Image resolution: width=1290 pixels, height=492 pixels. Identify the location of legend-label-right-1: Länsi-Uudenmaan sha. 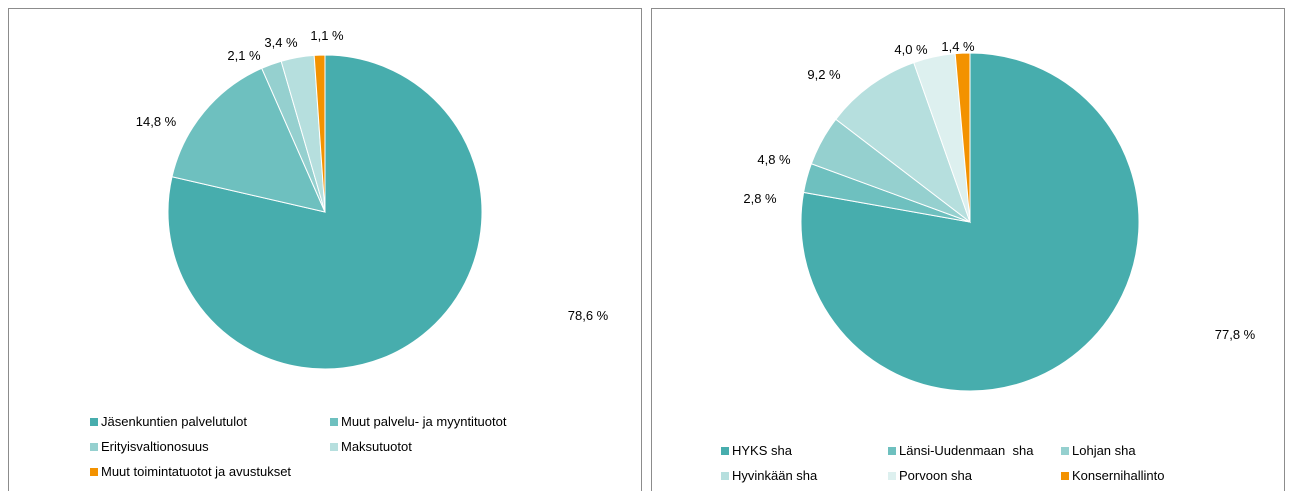
(966, 450).